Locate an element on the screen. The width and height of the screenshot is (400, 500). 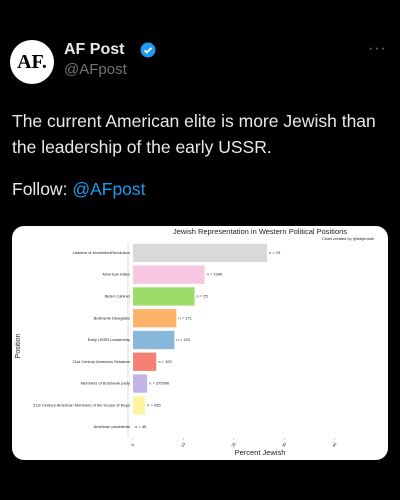
more-button: ··· is located at coordinates (377, 48).